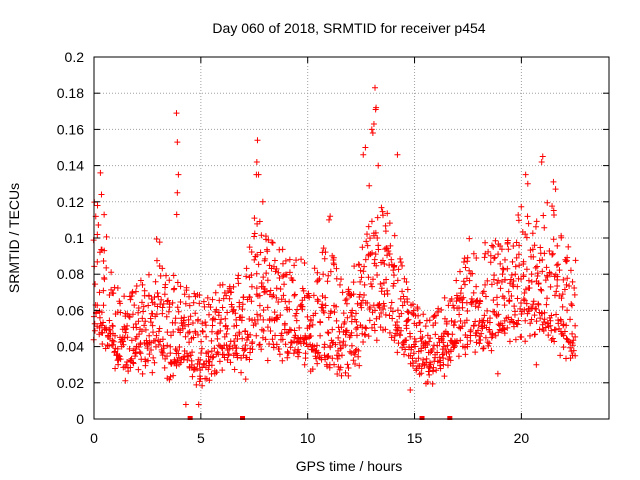  I want to click on y-tick-label: 0, so click(80, 419).